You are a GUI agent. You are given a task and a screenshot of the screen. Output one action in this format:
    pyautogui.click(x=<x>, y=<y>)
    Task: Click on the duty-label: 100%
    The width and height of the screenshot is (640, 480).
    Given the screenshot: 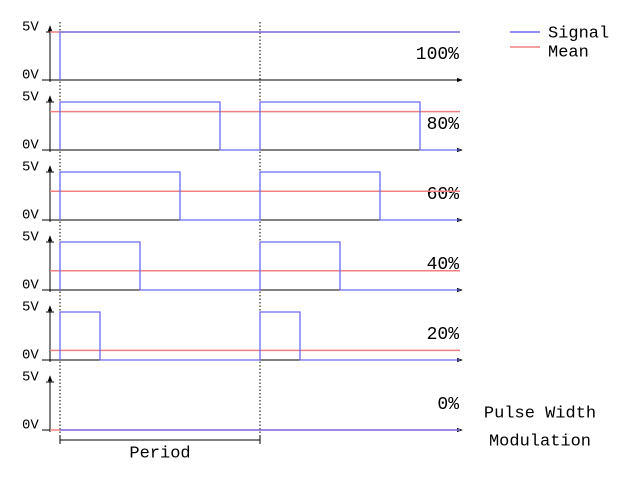 What is the action you would take?
    pyautogui.click(x=437, y=55)
    